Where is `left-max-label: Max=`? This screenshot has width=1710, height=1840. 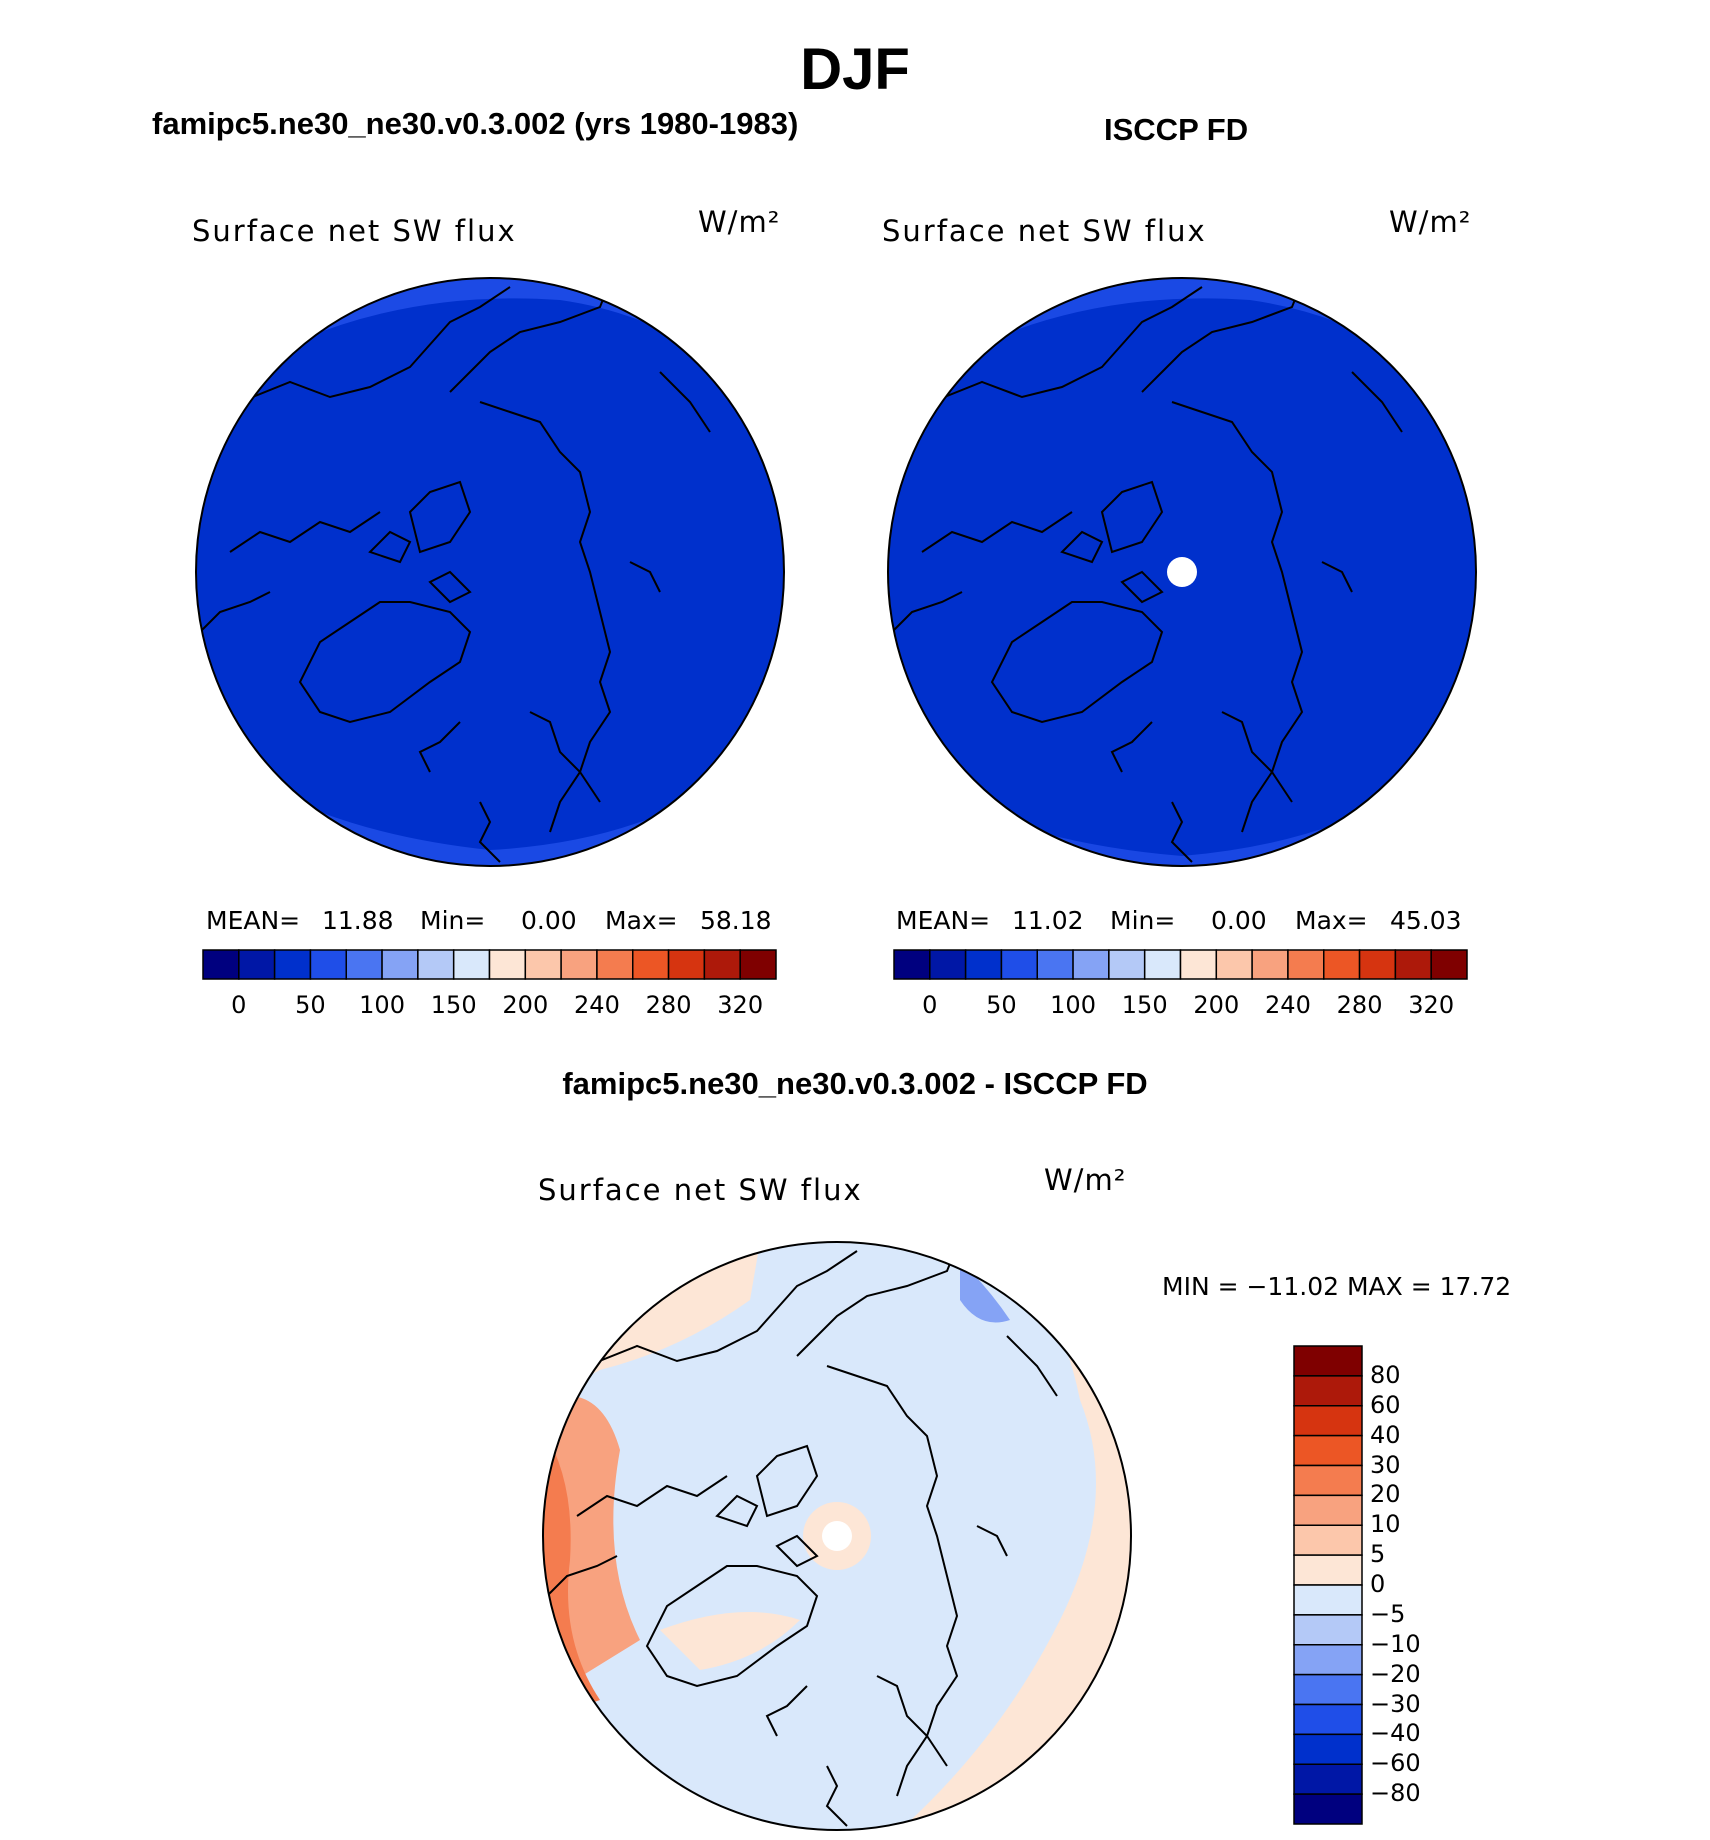
left-max-label: Max= is located at coordinates (641, 920).